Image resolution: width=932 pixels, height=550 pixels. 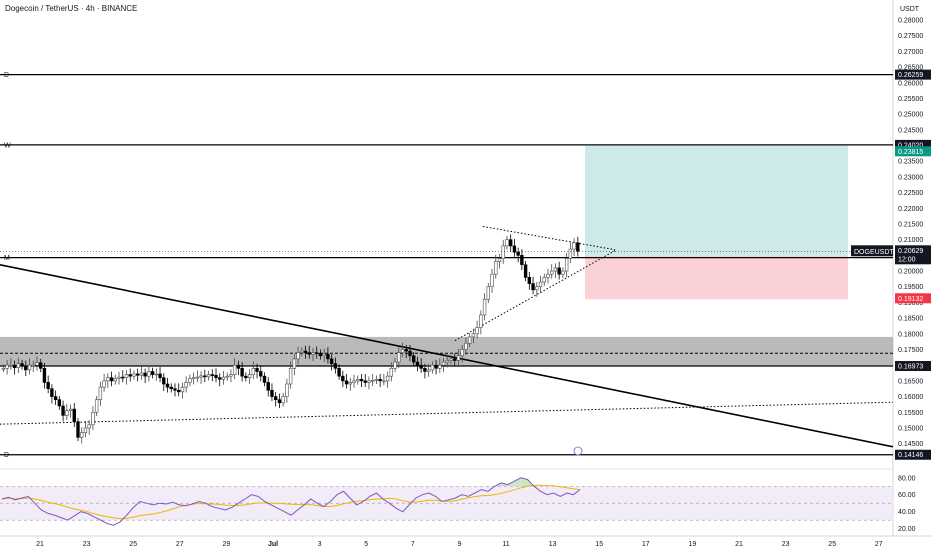 What do you see at coordinates (535, 296) in the screenshot?
I see `triangle-lower-line` at bounding box center [535, 296].